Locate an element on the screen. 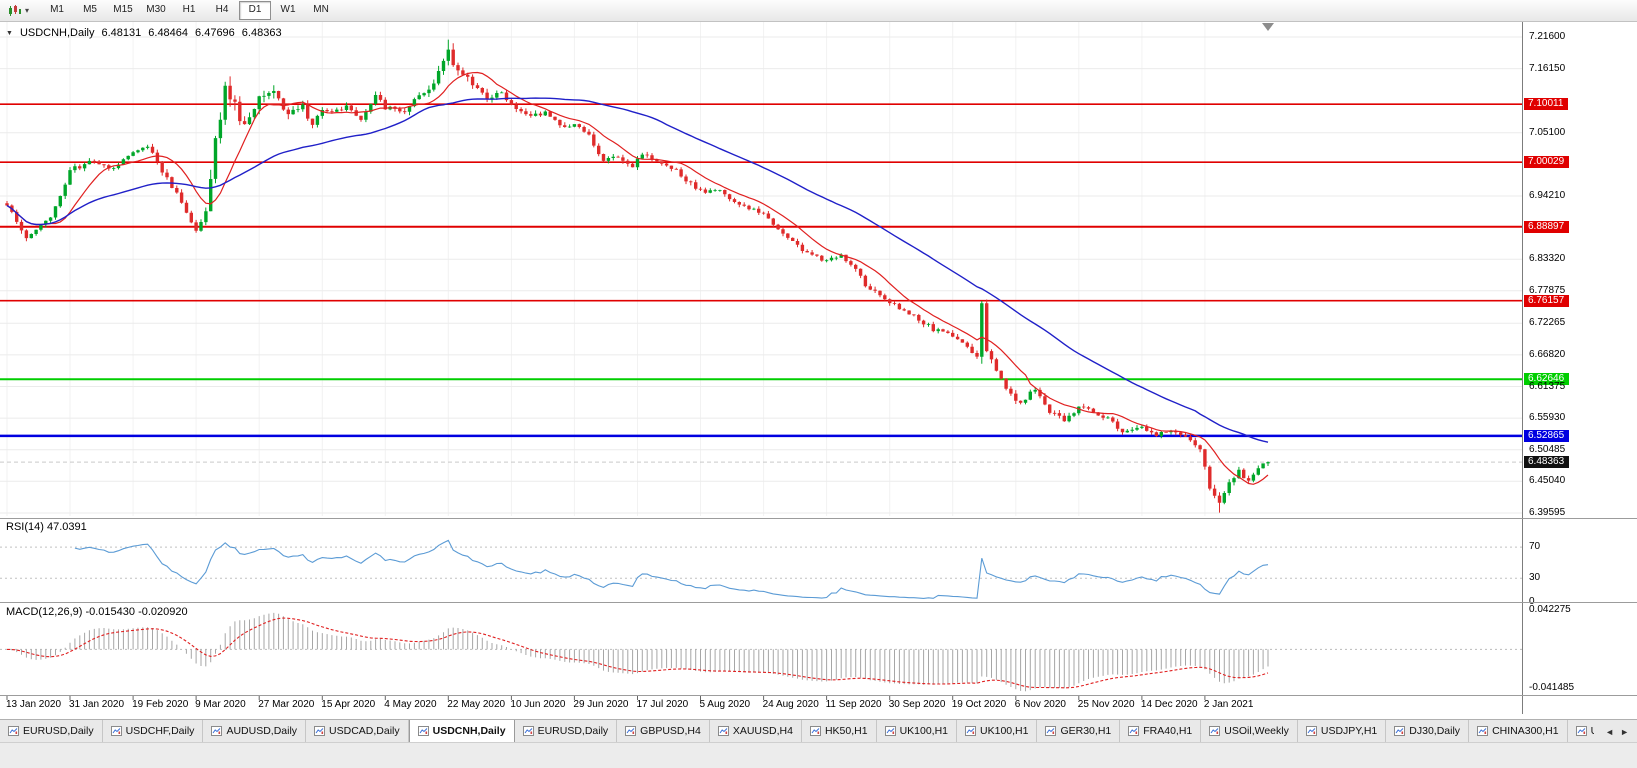  timeframe-button-w1: W1 is located at coordinates (288, 9).